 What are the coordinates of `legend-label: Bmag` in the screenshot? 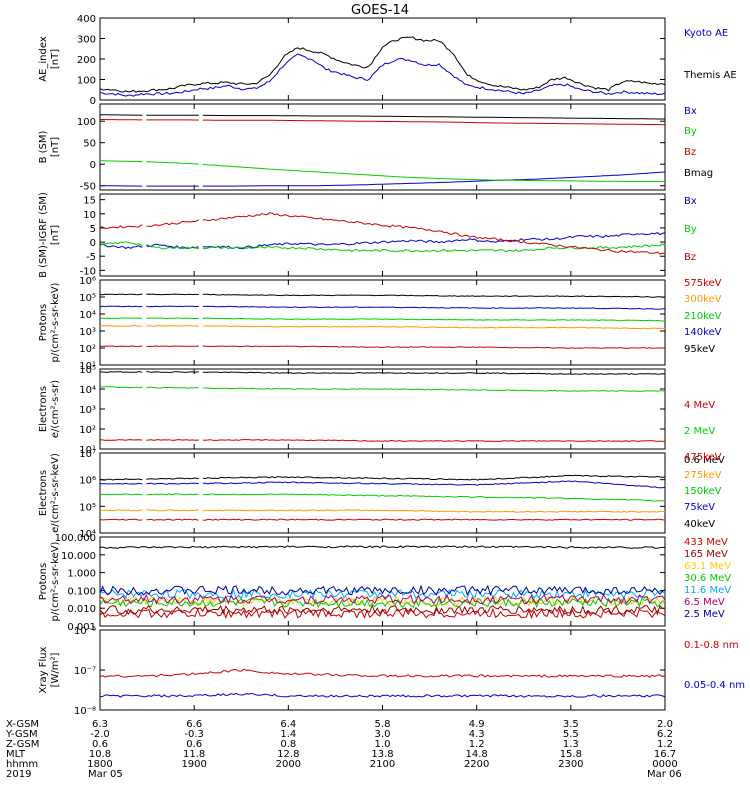 It's located at (698, 173).